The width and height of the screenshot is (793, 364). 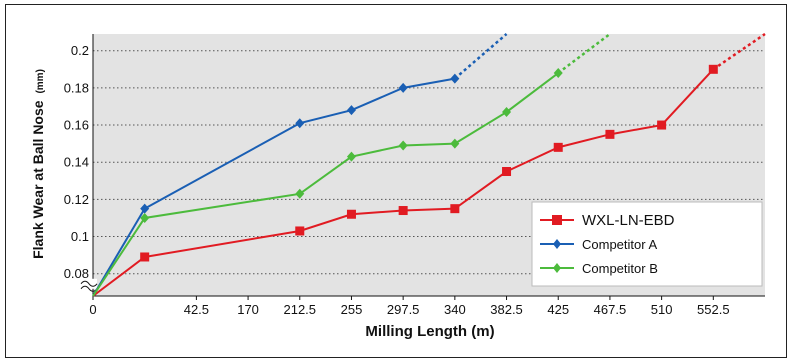 I want to click on y-tick-label: 0.16, so click(x=76, y=125).